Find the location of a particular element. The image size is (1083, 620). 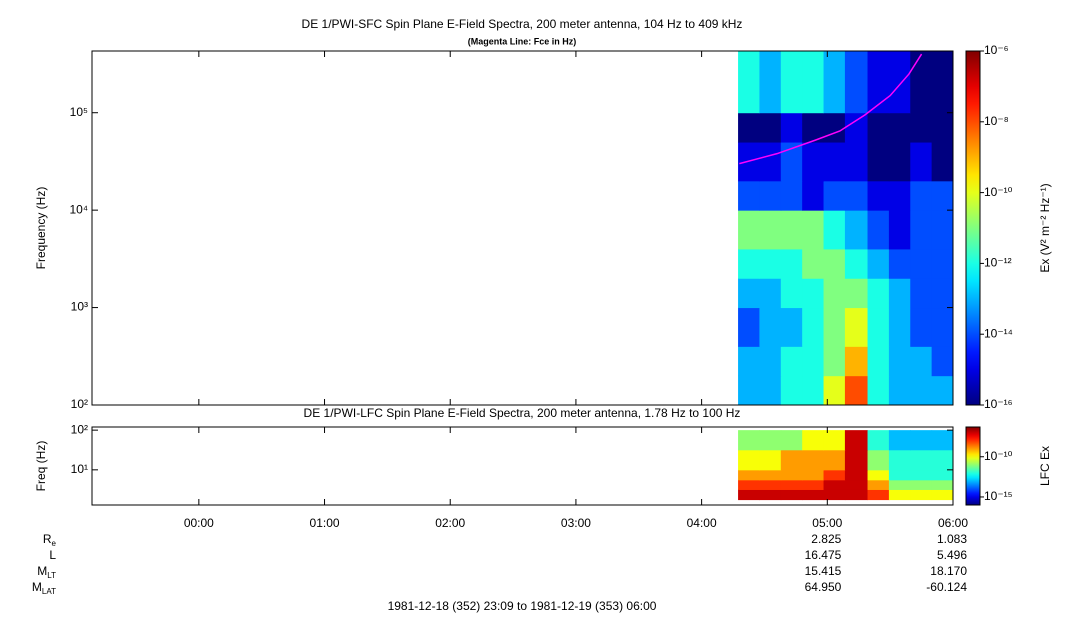

ephemeris-label: L is located at coordinates (52, 555).